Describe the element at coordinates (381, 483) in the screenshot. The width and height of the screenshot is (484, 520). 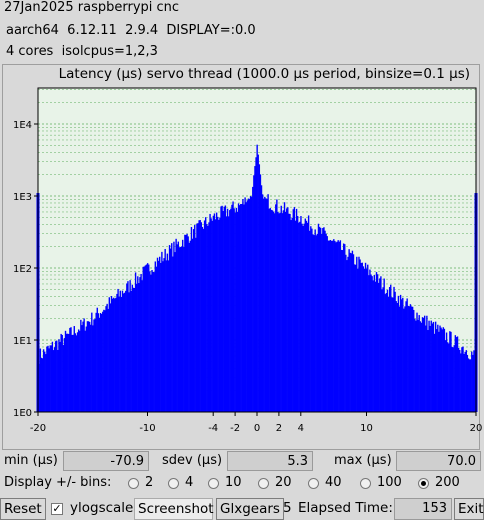
I see `bins-option-100: 100` at that location.